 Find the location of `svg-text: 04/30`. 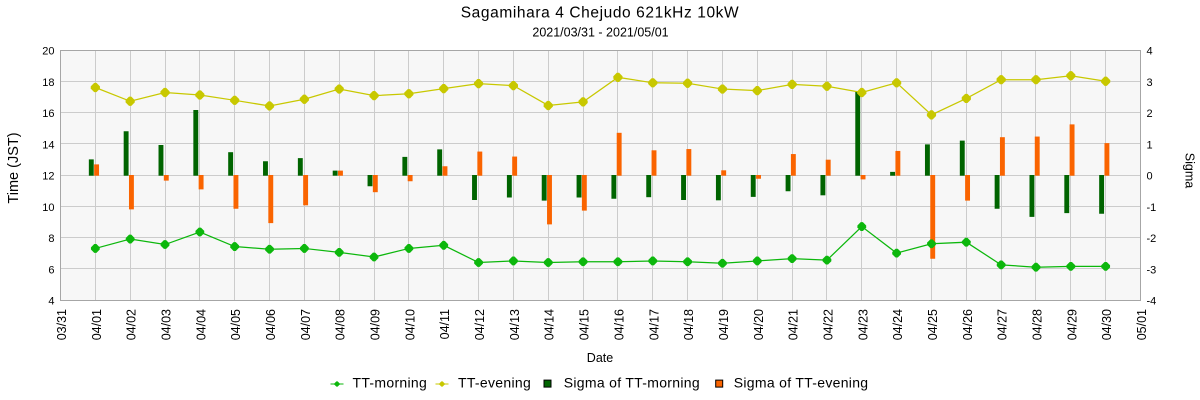

svg-text: 04/30 is located at coordinates (1107, 324).